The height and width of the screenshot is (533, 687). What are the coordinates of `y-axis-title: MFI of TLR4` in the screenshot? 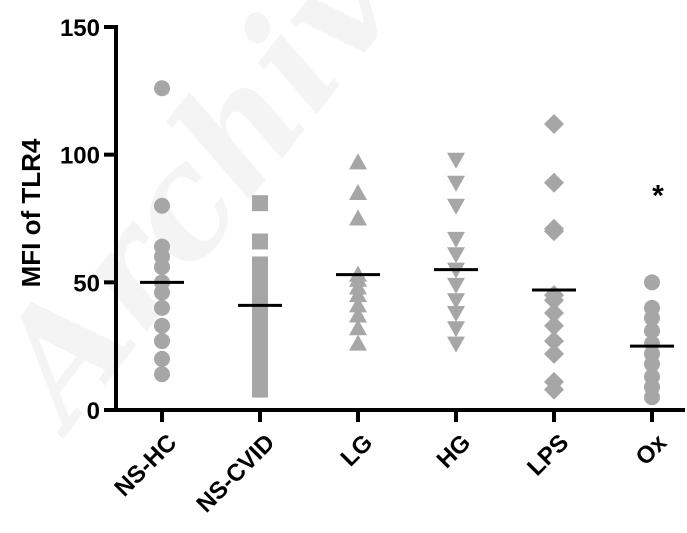 It's located at (31, 212).